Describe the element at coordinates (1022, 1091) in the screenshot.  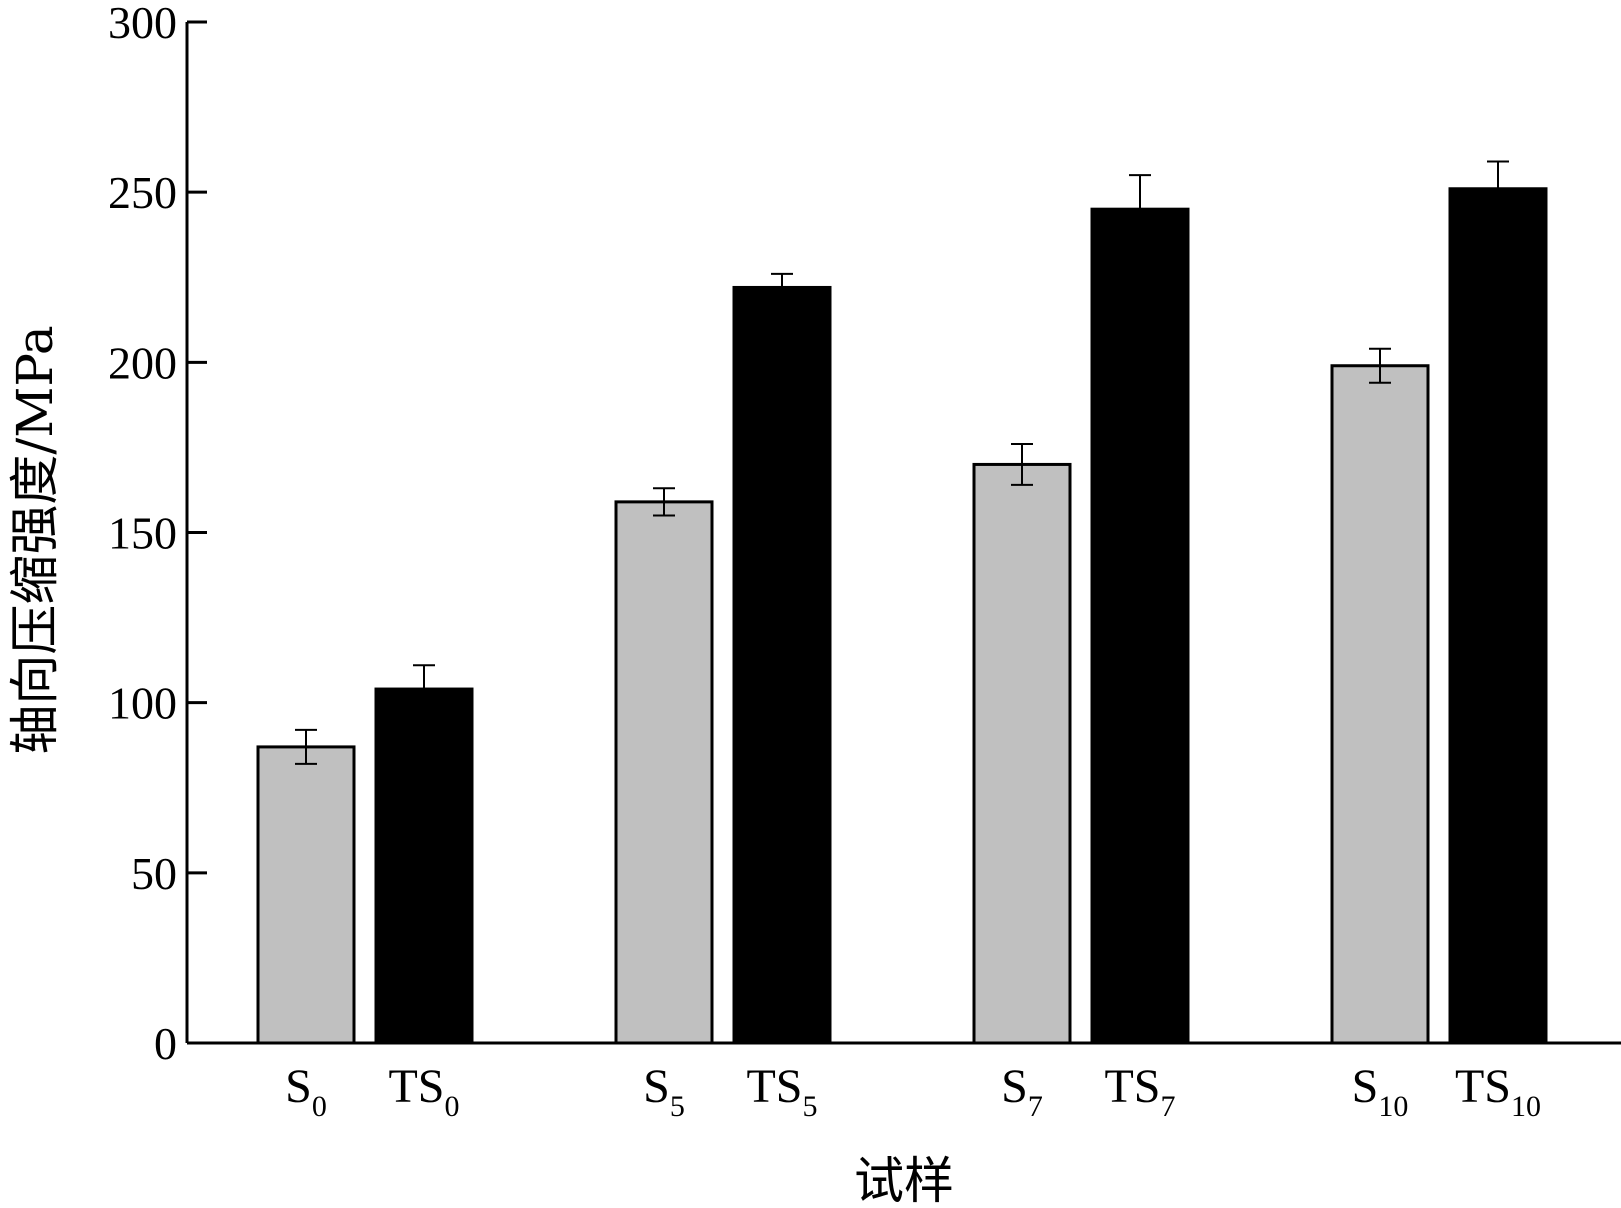
I see `x-tick-label: S7` at that location.